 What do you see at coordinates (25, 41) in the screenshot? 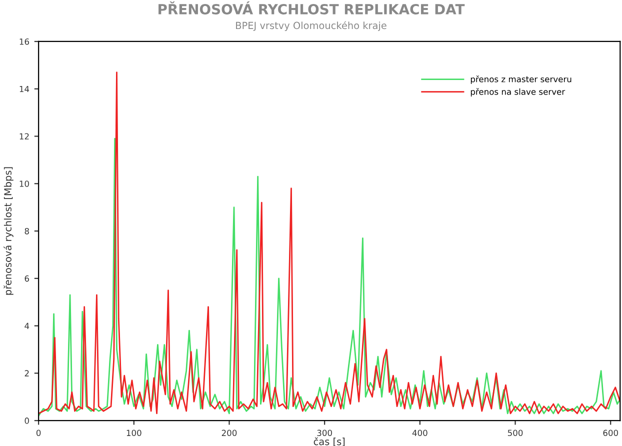
I see `y-tick-label: 16` at bounding box center [25, 41].